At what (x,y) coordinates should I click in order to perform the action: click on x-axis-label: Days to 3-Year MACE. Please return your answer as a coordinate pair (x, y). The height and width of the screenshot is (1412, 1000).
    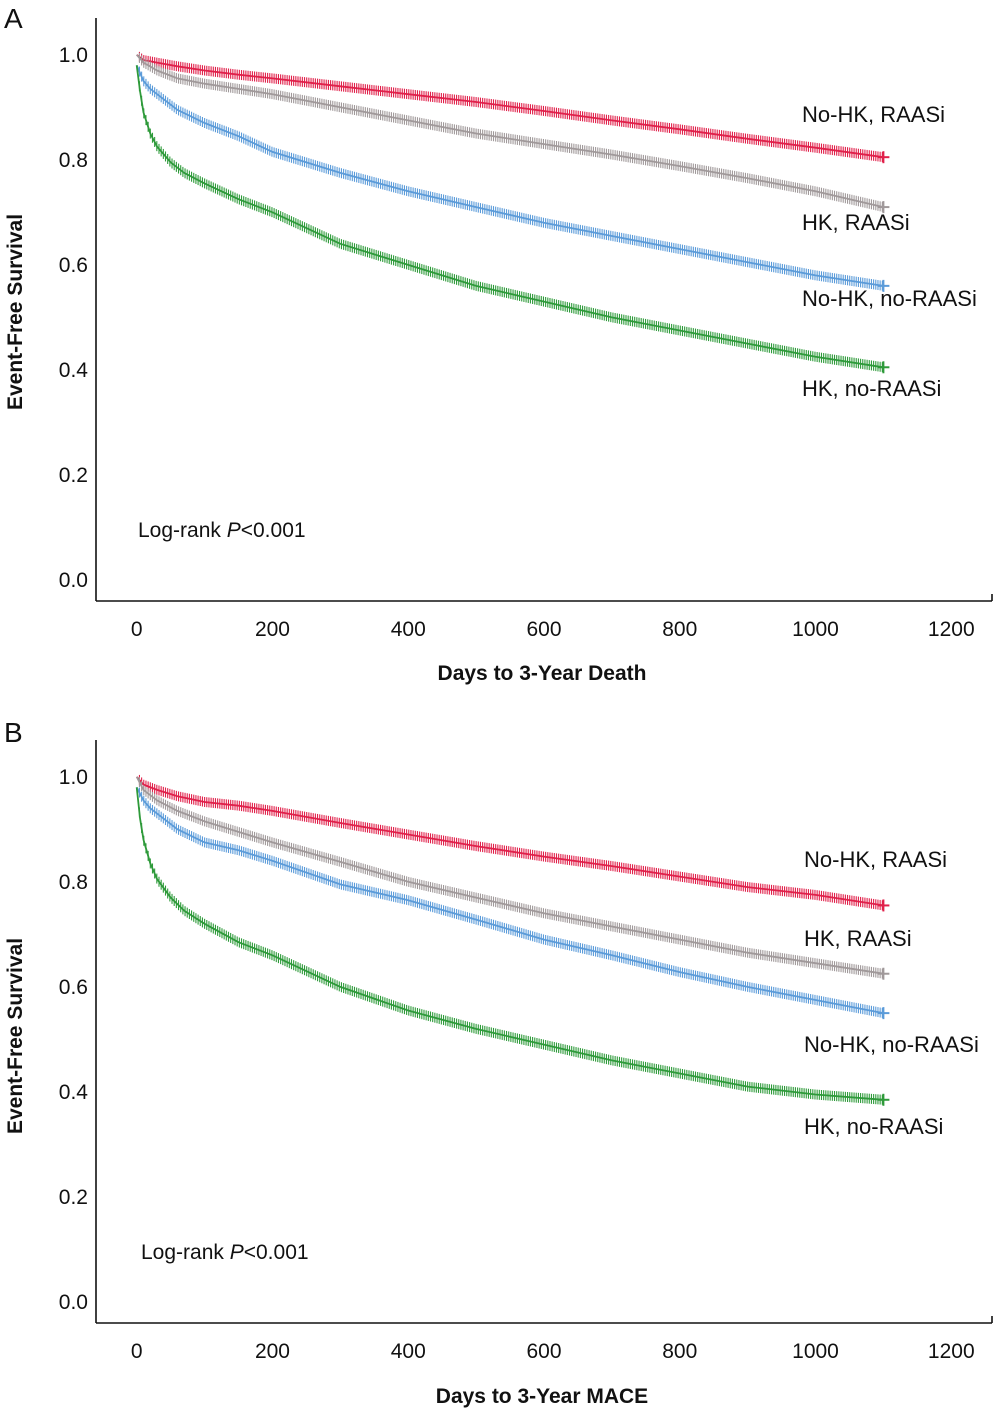
    Looking at the image, I should click on (542, 1396).